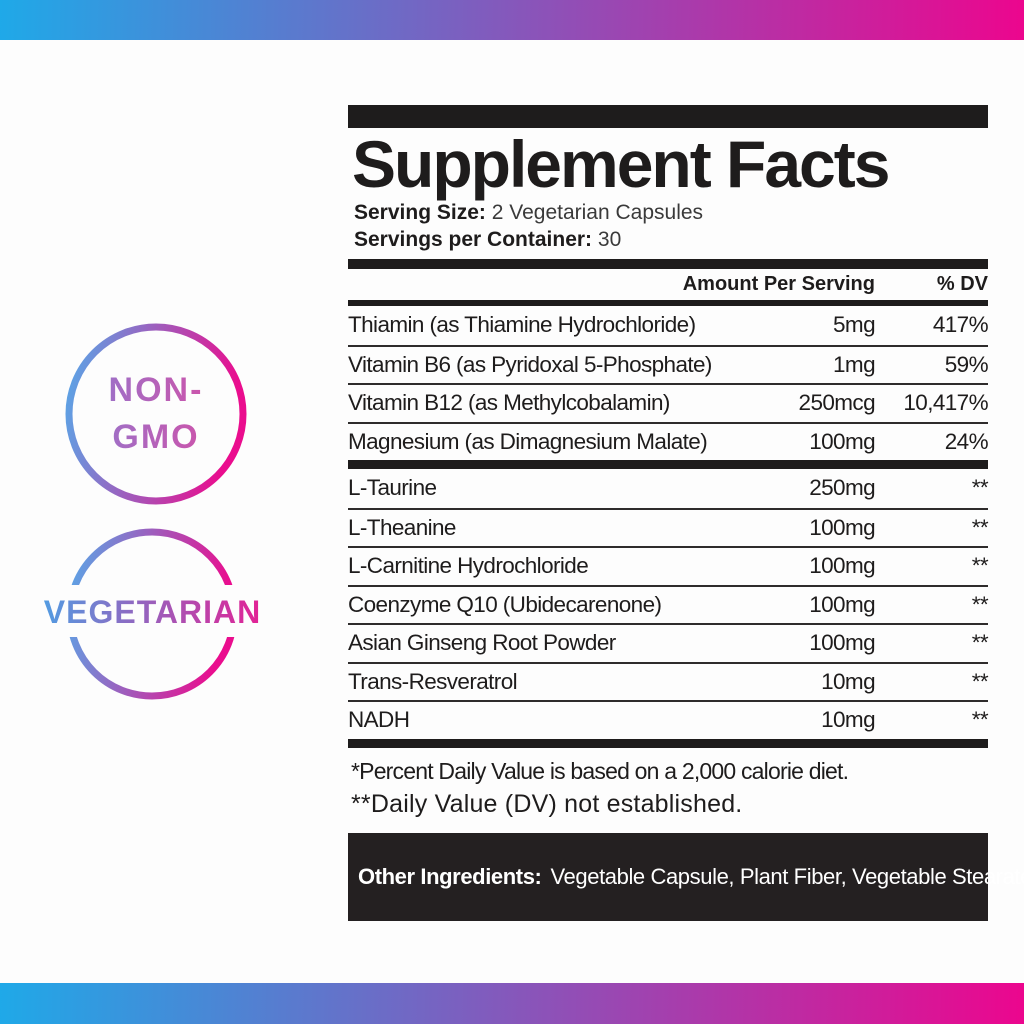 The height and width of the screenshot is (1024, 1024). What do you see at coordinates (473, 239) in the screenshot?
I see `servings-label: Servings per Container:` at bounding box center [473, 239].